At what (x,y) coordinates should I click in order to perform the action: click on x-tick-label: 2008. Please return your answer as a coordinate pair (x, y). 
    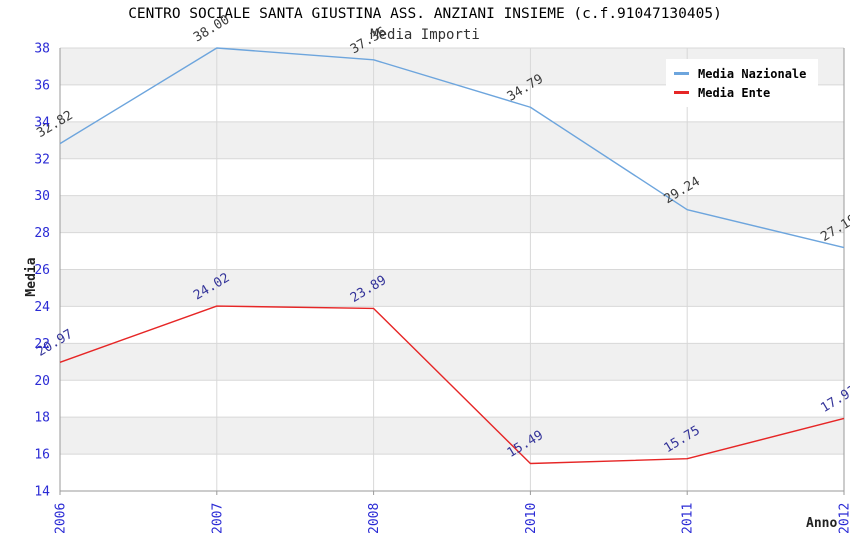
    Looking at the image, I should click on (374, 518).